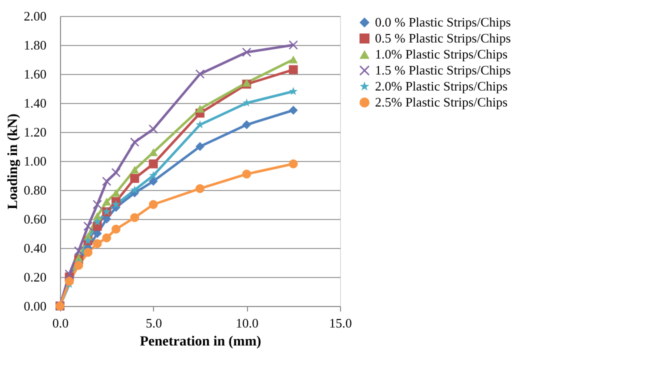 The width and height of the screenshot is (662, 392). What do you see at coordinates (441, 86) in the screenshot?
I see `legend-label: 2.0% Plastic Strips/Chips` at bounding box center [441, 86].